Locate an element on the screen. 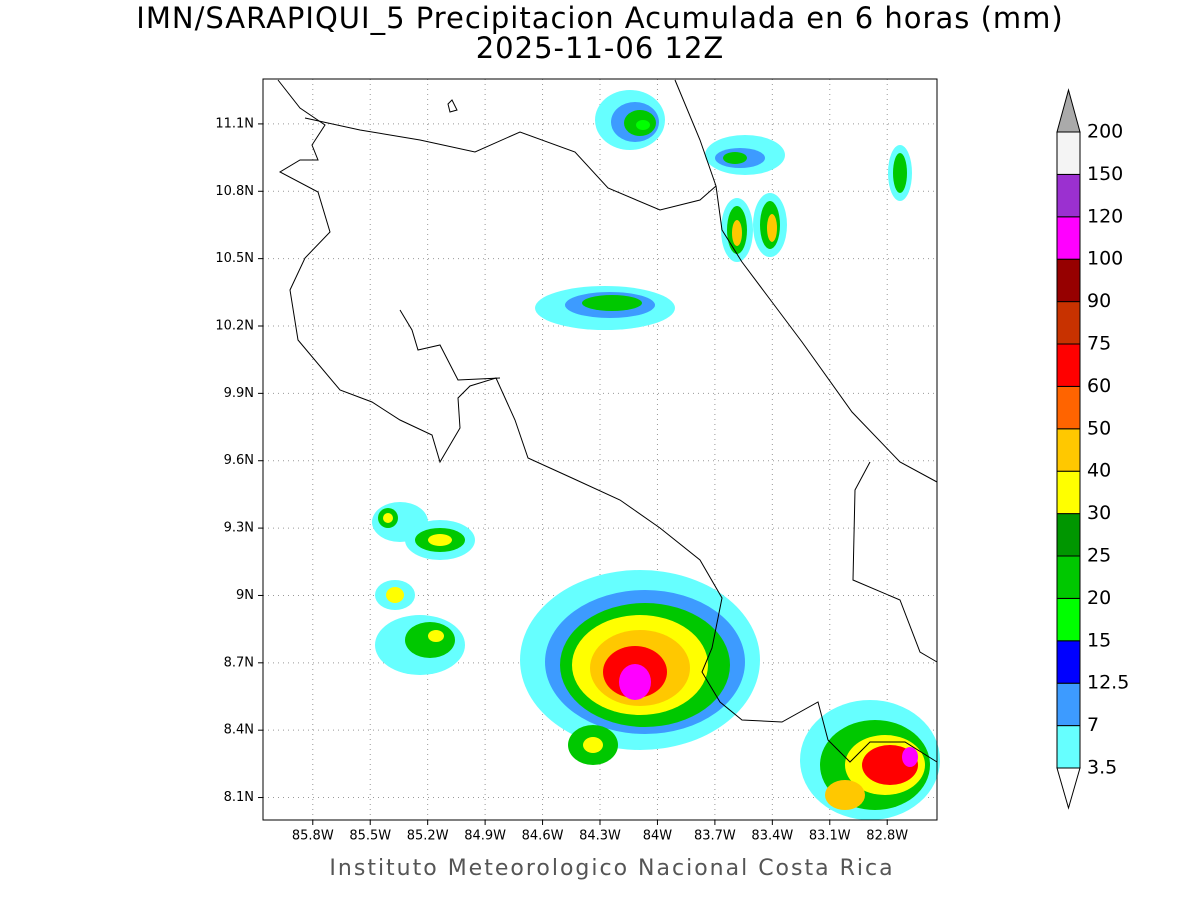 Image resolution: width=1200 pixels, height=900 pixels. y-tick-label: 8.7N is located at coordinates (239, 662).